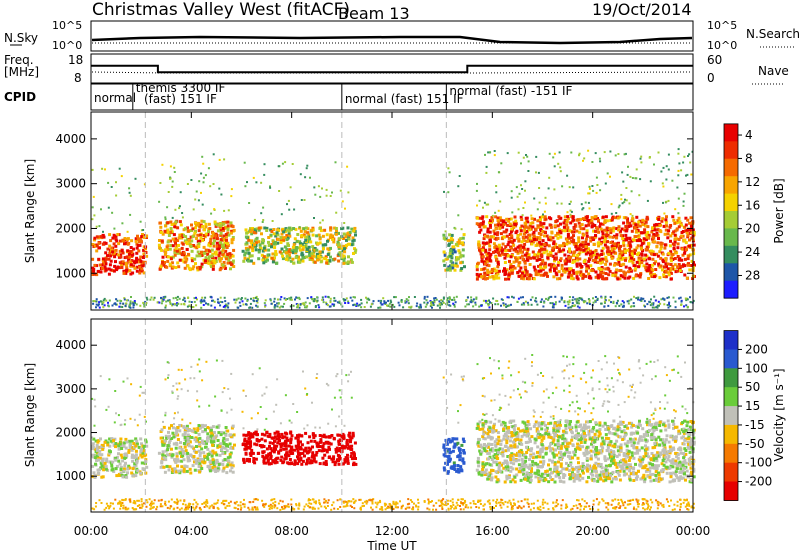 This screenshot has height=554, width=800. I want to click on freq-panel: Freq. [MHz] 18 8 60 0 Nave, so click(396, 69).